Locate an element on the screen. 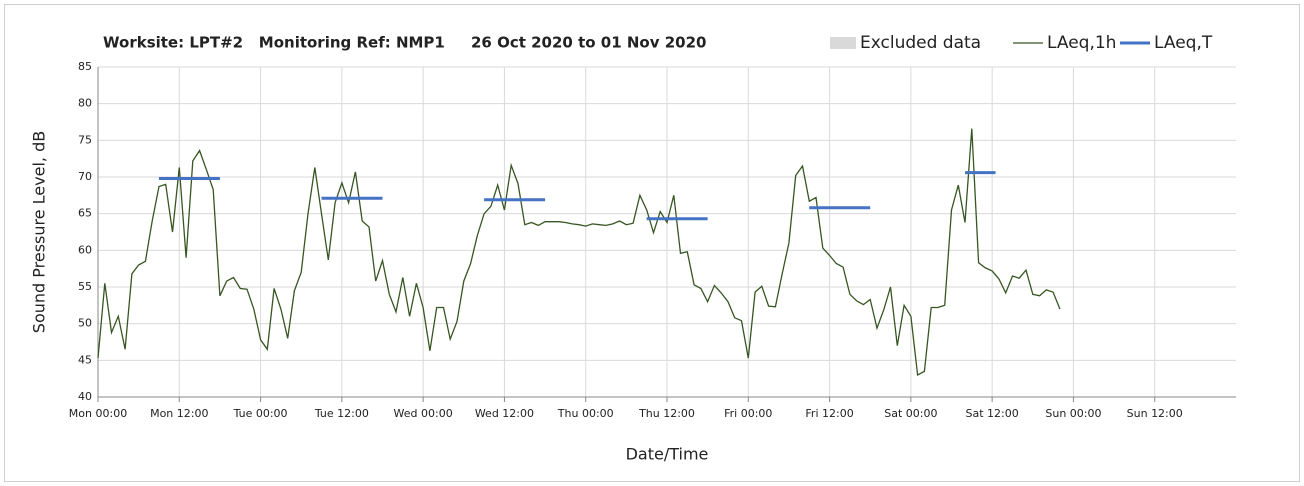  legend-label: LAeq,1h is located at coordinates (1081, 43).